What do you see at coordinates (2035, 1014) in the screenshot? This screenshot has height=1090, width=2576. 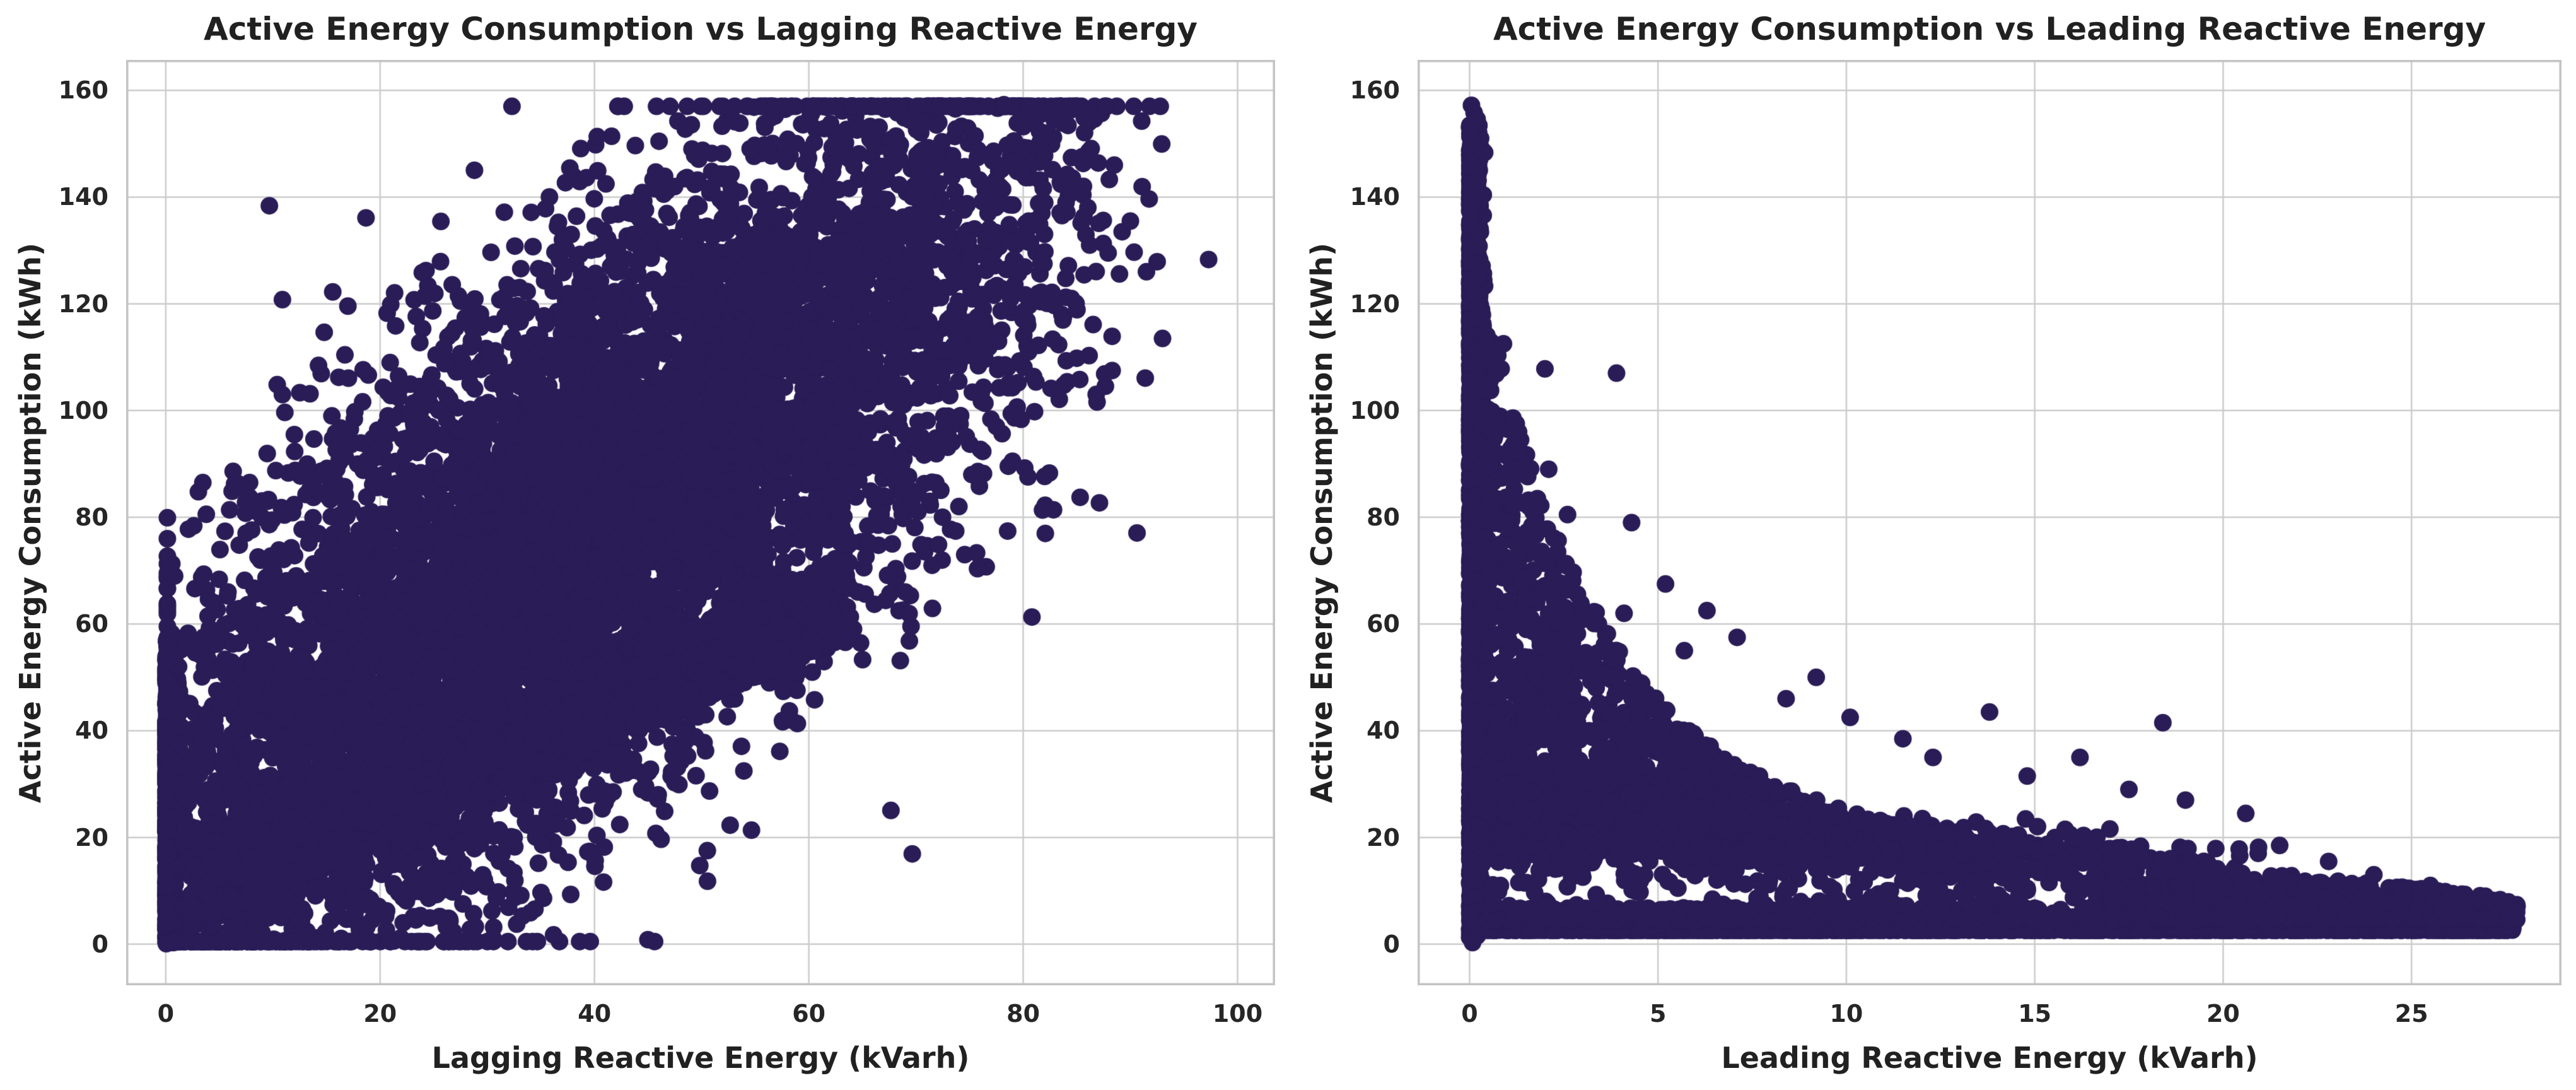 I see `x-tick-label: 15` at bounding box center [2035, 1014].